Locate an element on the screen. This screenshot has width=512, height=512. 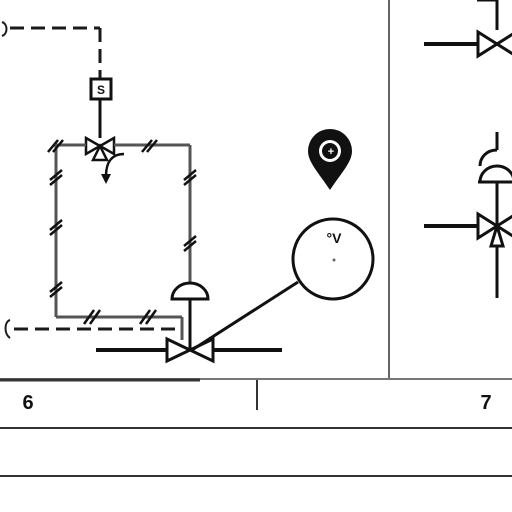
solenoid-actuator: S is located at coordinates (101, 107).